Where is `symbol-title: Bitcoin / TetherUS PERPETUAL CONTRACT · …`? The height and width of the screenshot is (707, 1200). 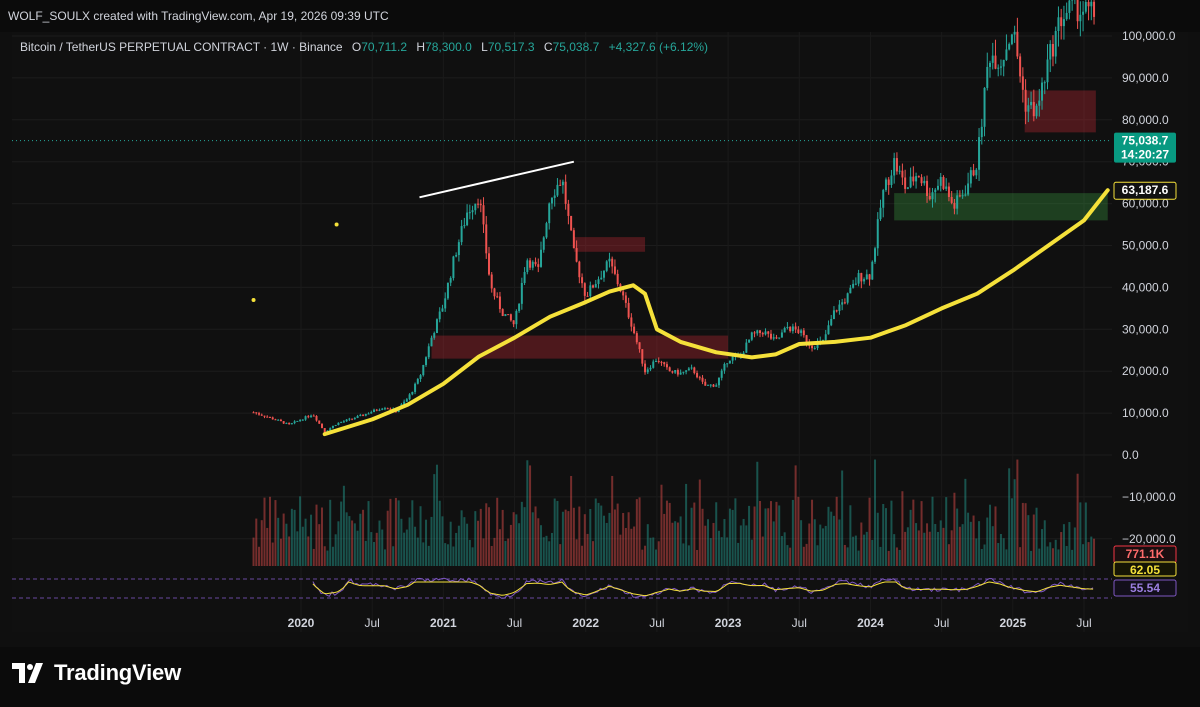
symbol-title: Bitcoin / TetherUS PERPETUAL CONTRACT · … is located at coordinates (181, 47).